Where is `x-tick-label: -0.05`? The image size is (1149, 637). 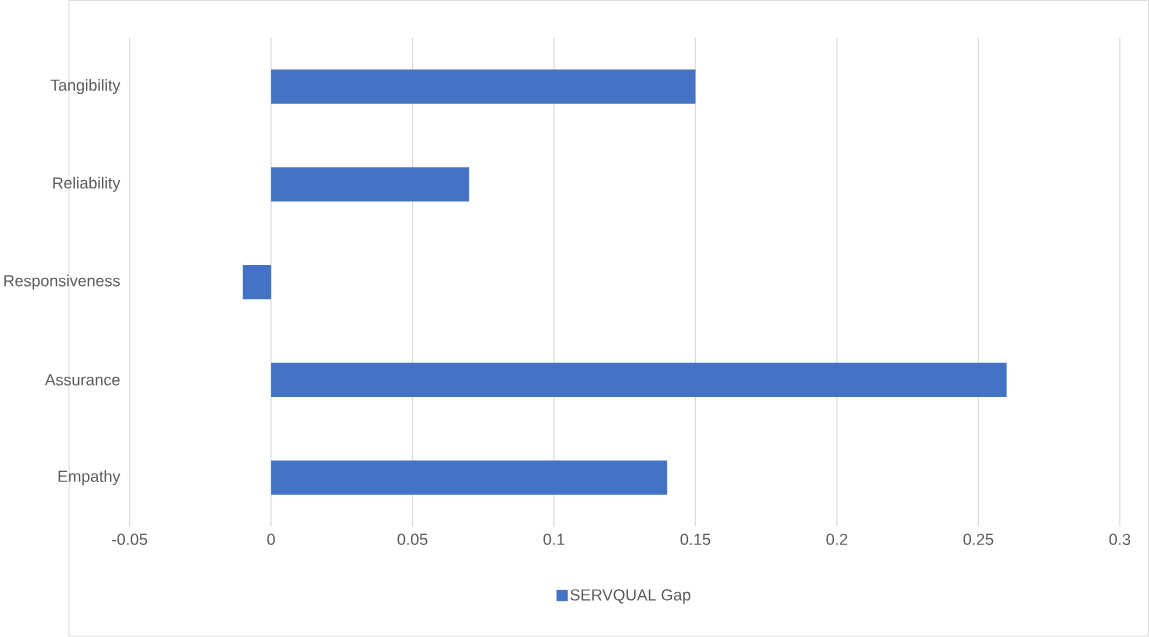
x-tick-label: -0.05 is located at coordinates (130, 539).